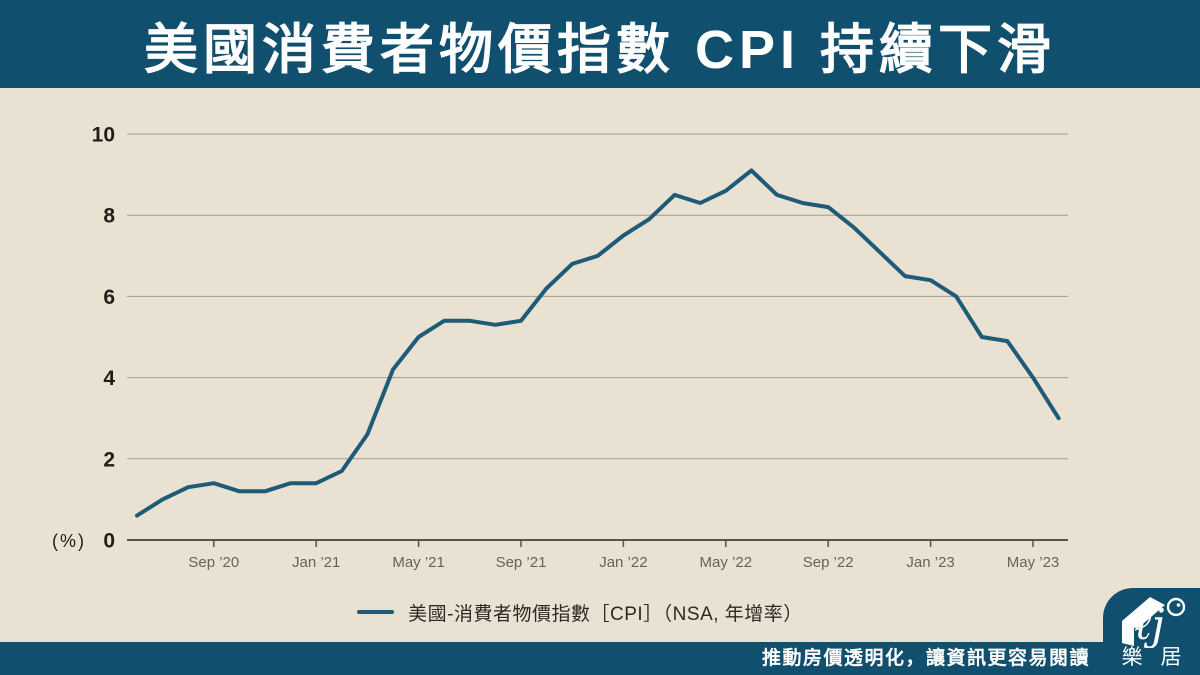 This screenshot has width=1200, height=675. What do you see at coordinates (103, 135) in the screenshot?
I see `y-tick-label: 10` at bounding box center [103, 135].